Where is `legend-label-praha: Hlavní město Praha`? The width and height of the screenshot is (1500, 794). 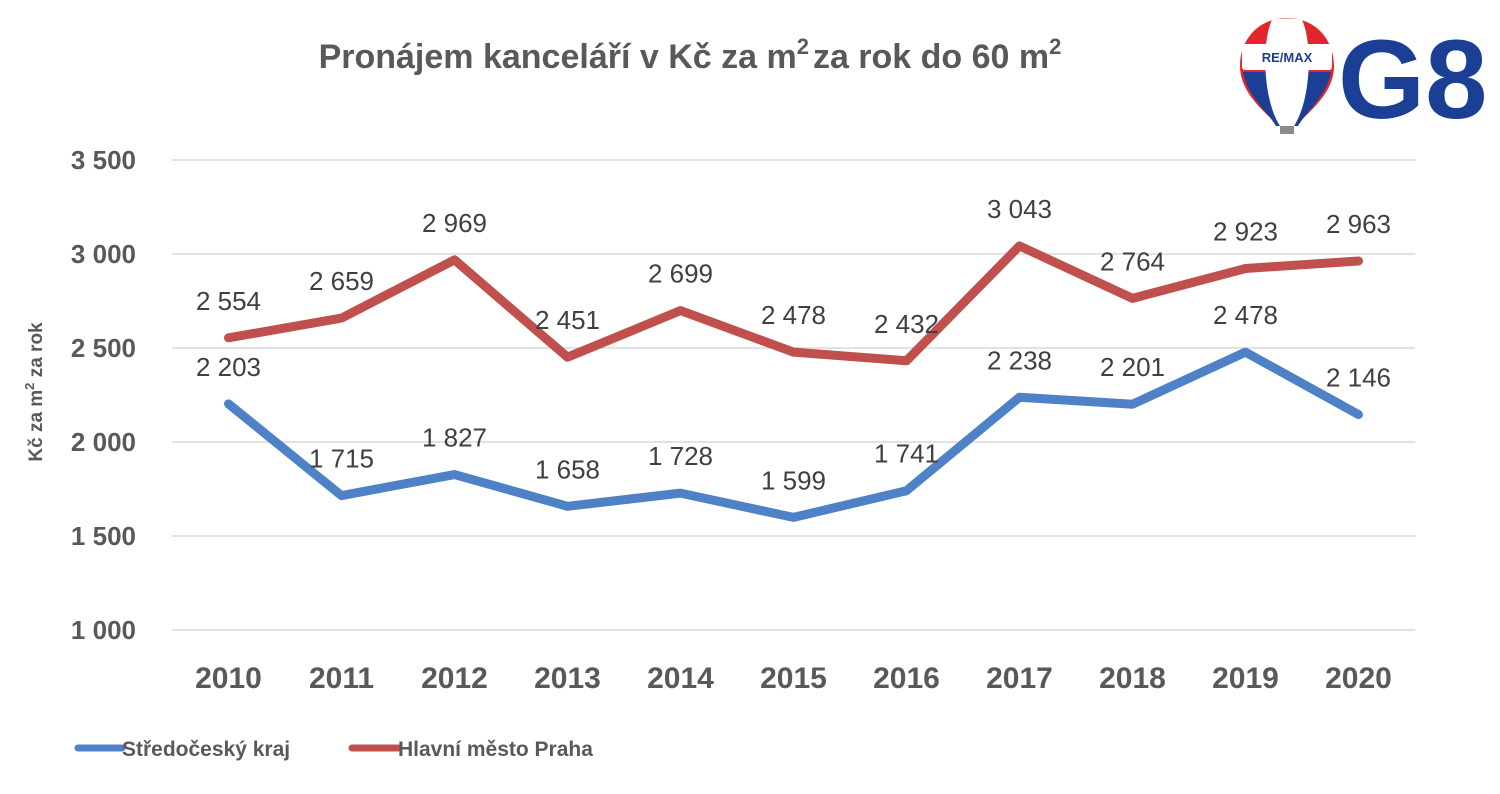 legend-label-praha: Hlavní město Praha is located at coordinates (495, 749).